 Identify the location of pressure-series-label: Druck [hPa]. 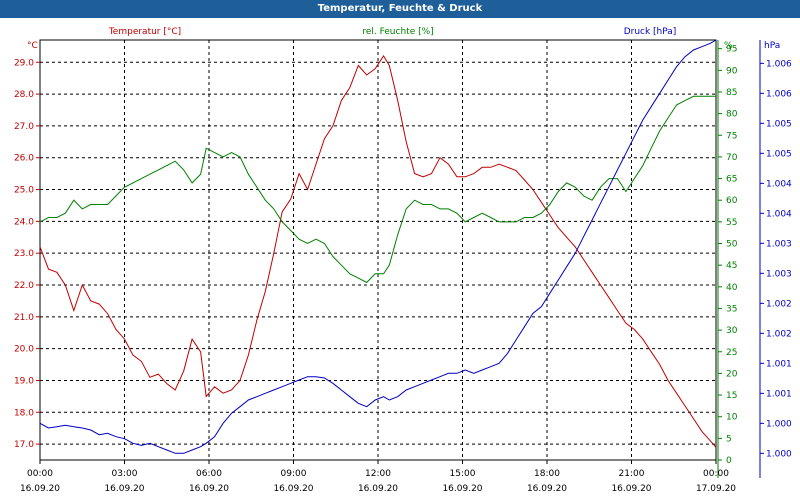
(650, 32).